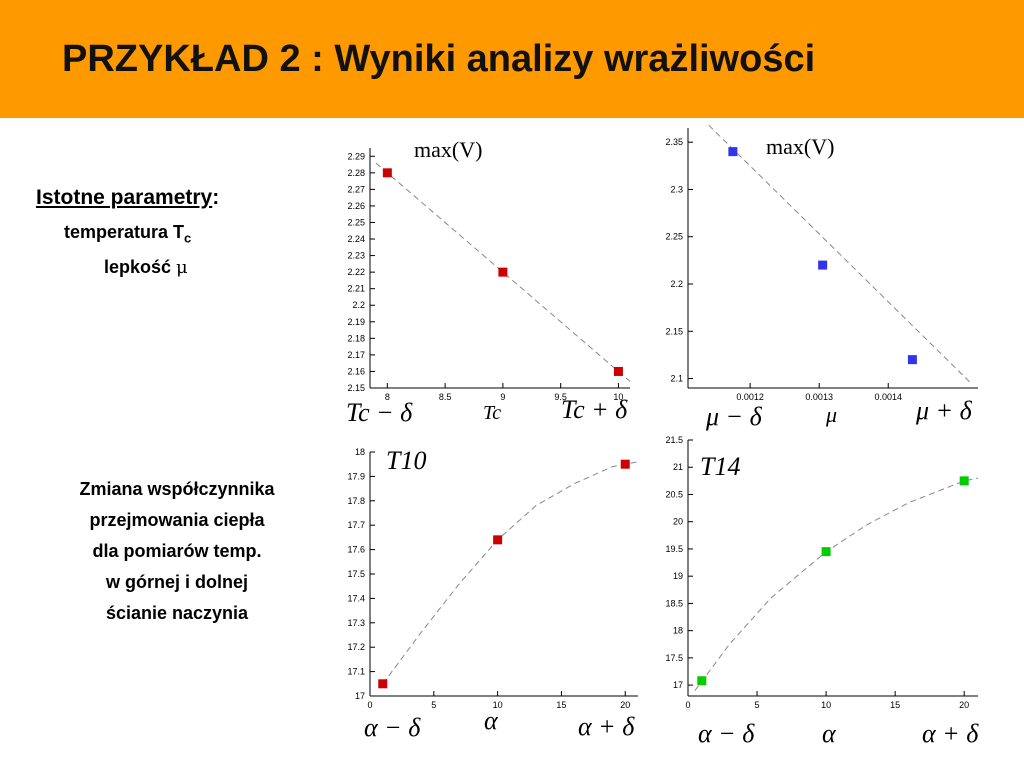  Describe the element at coordinates (720, 466) in the screenshot. I see `t14-label: T14` at that location.